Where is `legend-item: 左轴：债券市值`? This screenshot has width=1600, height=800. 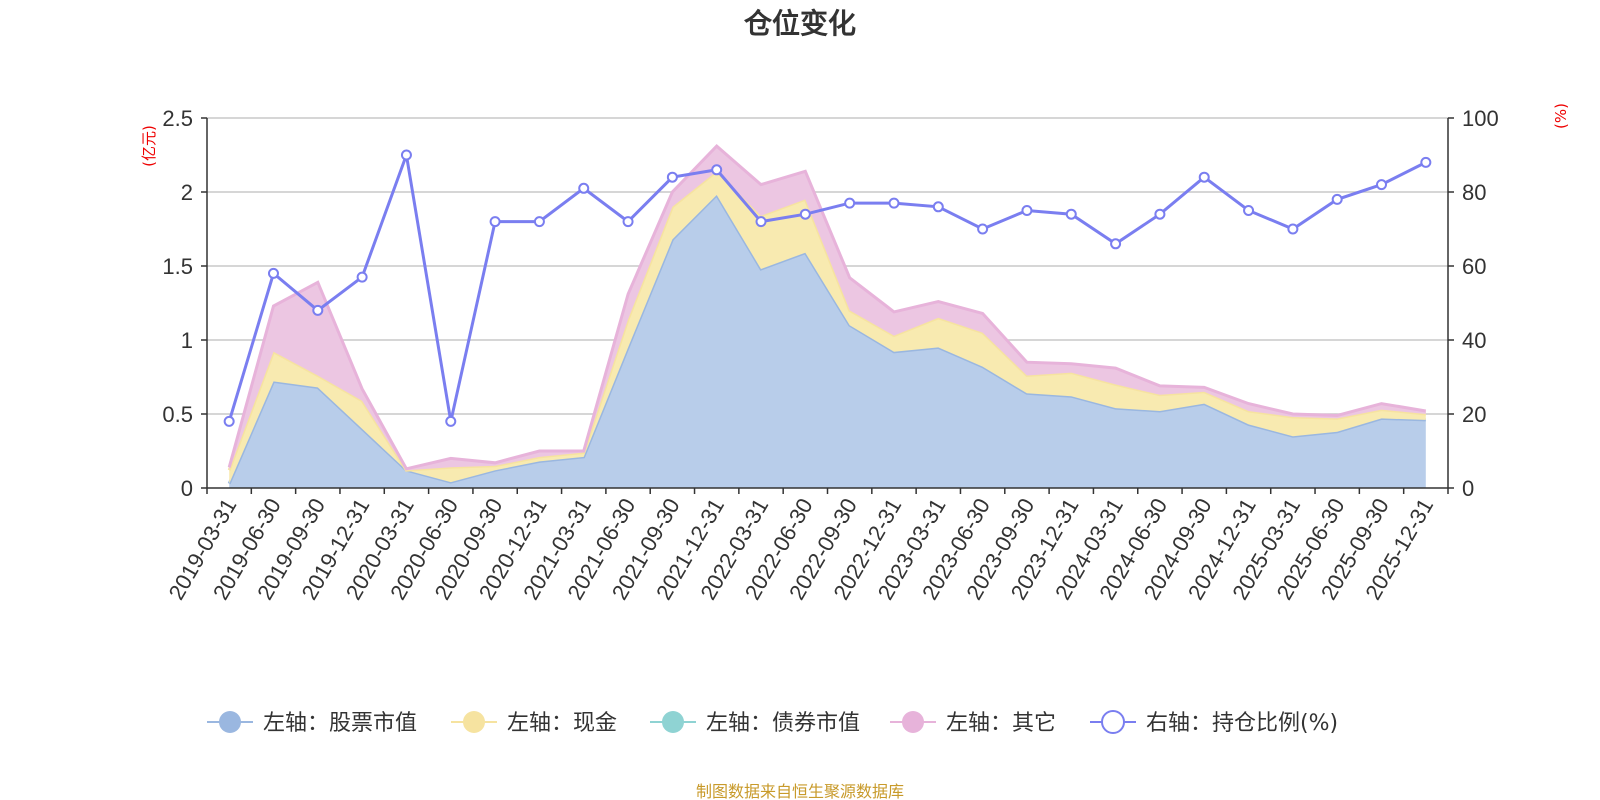
legend-item: 左轴：债券市值 is located at coordinates (755, 723).